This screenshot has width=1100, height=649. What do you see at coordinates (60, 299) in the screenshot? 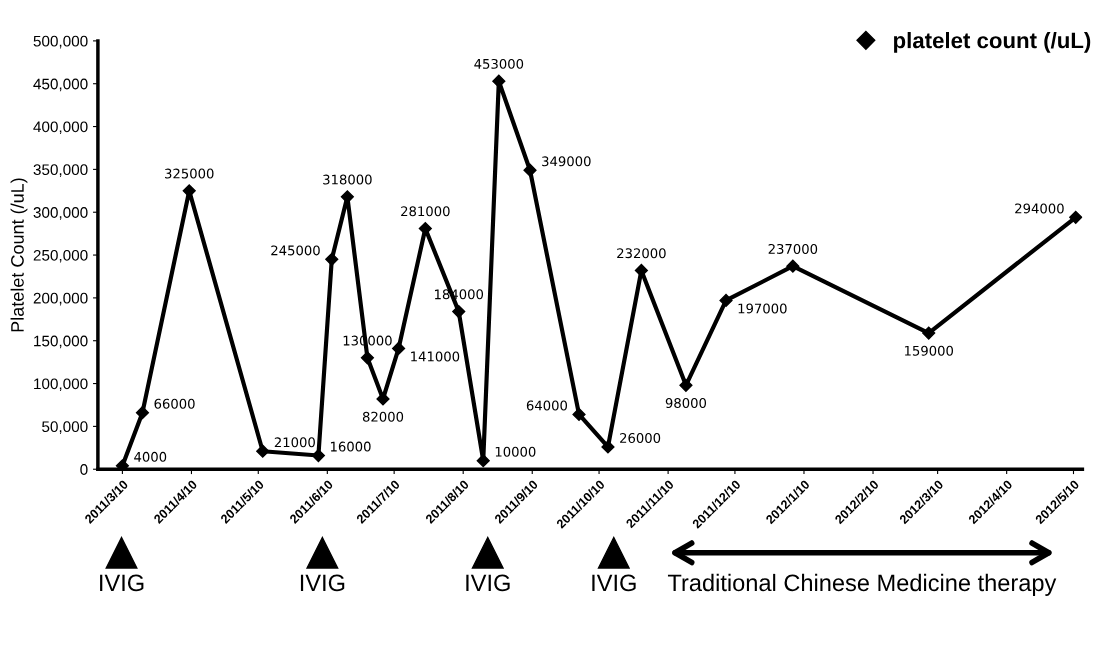
I see `y-tick-label: 200,000` at bounding box center [60, 299].